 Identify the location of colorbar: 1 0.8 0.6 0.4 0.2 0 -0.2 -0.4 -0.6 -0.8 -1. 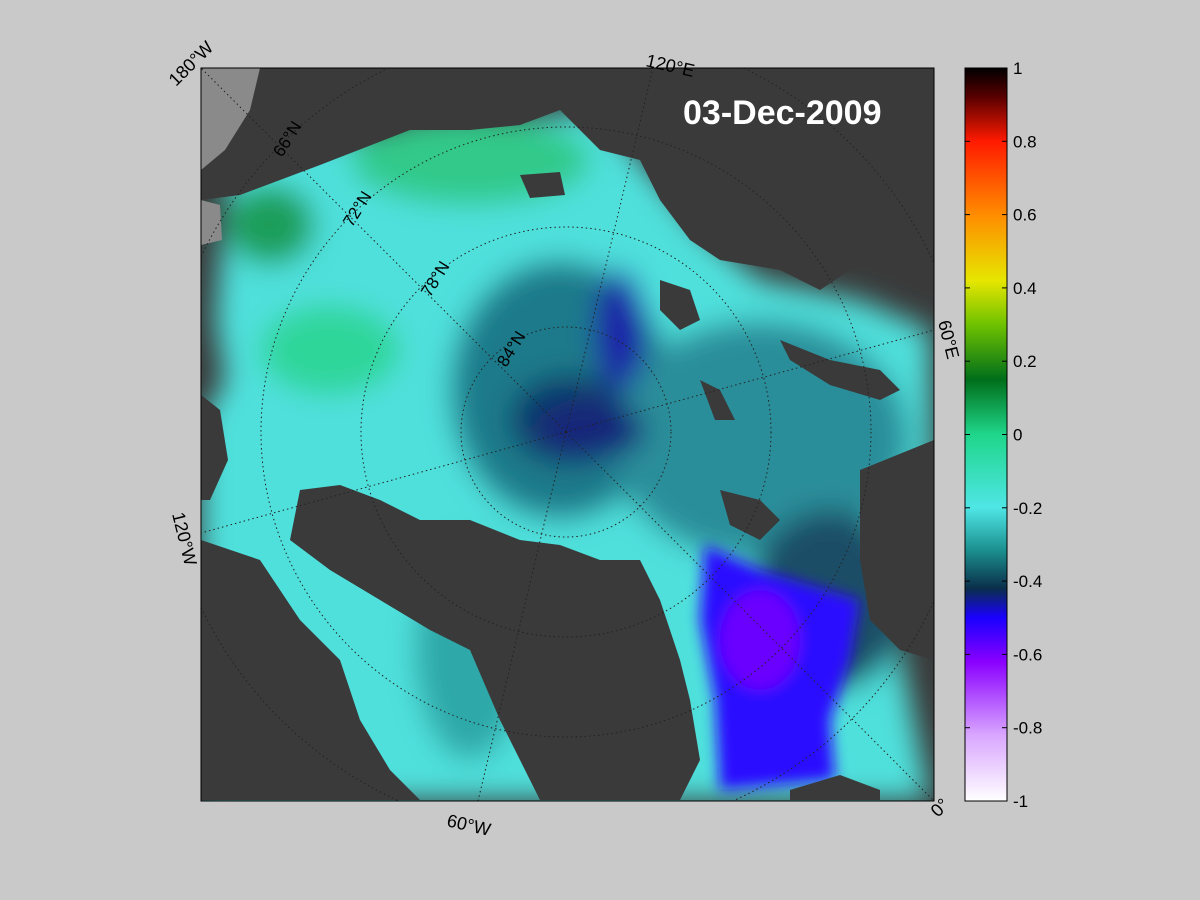
(1003, 435).